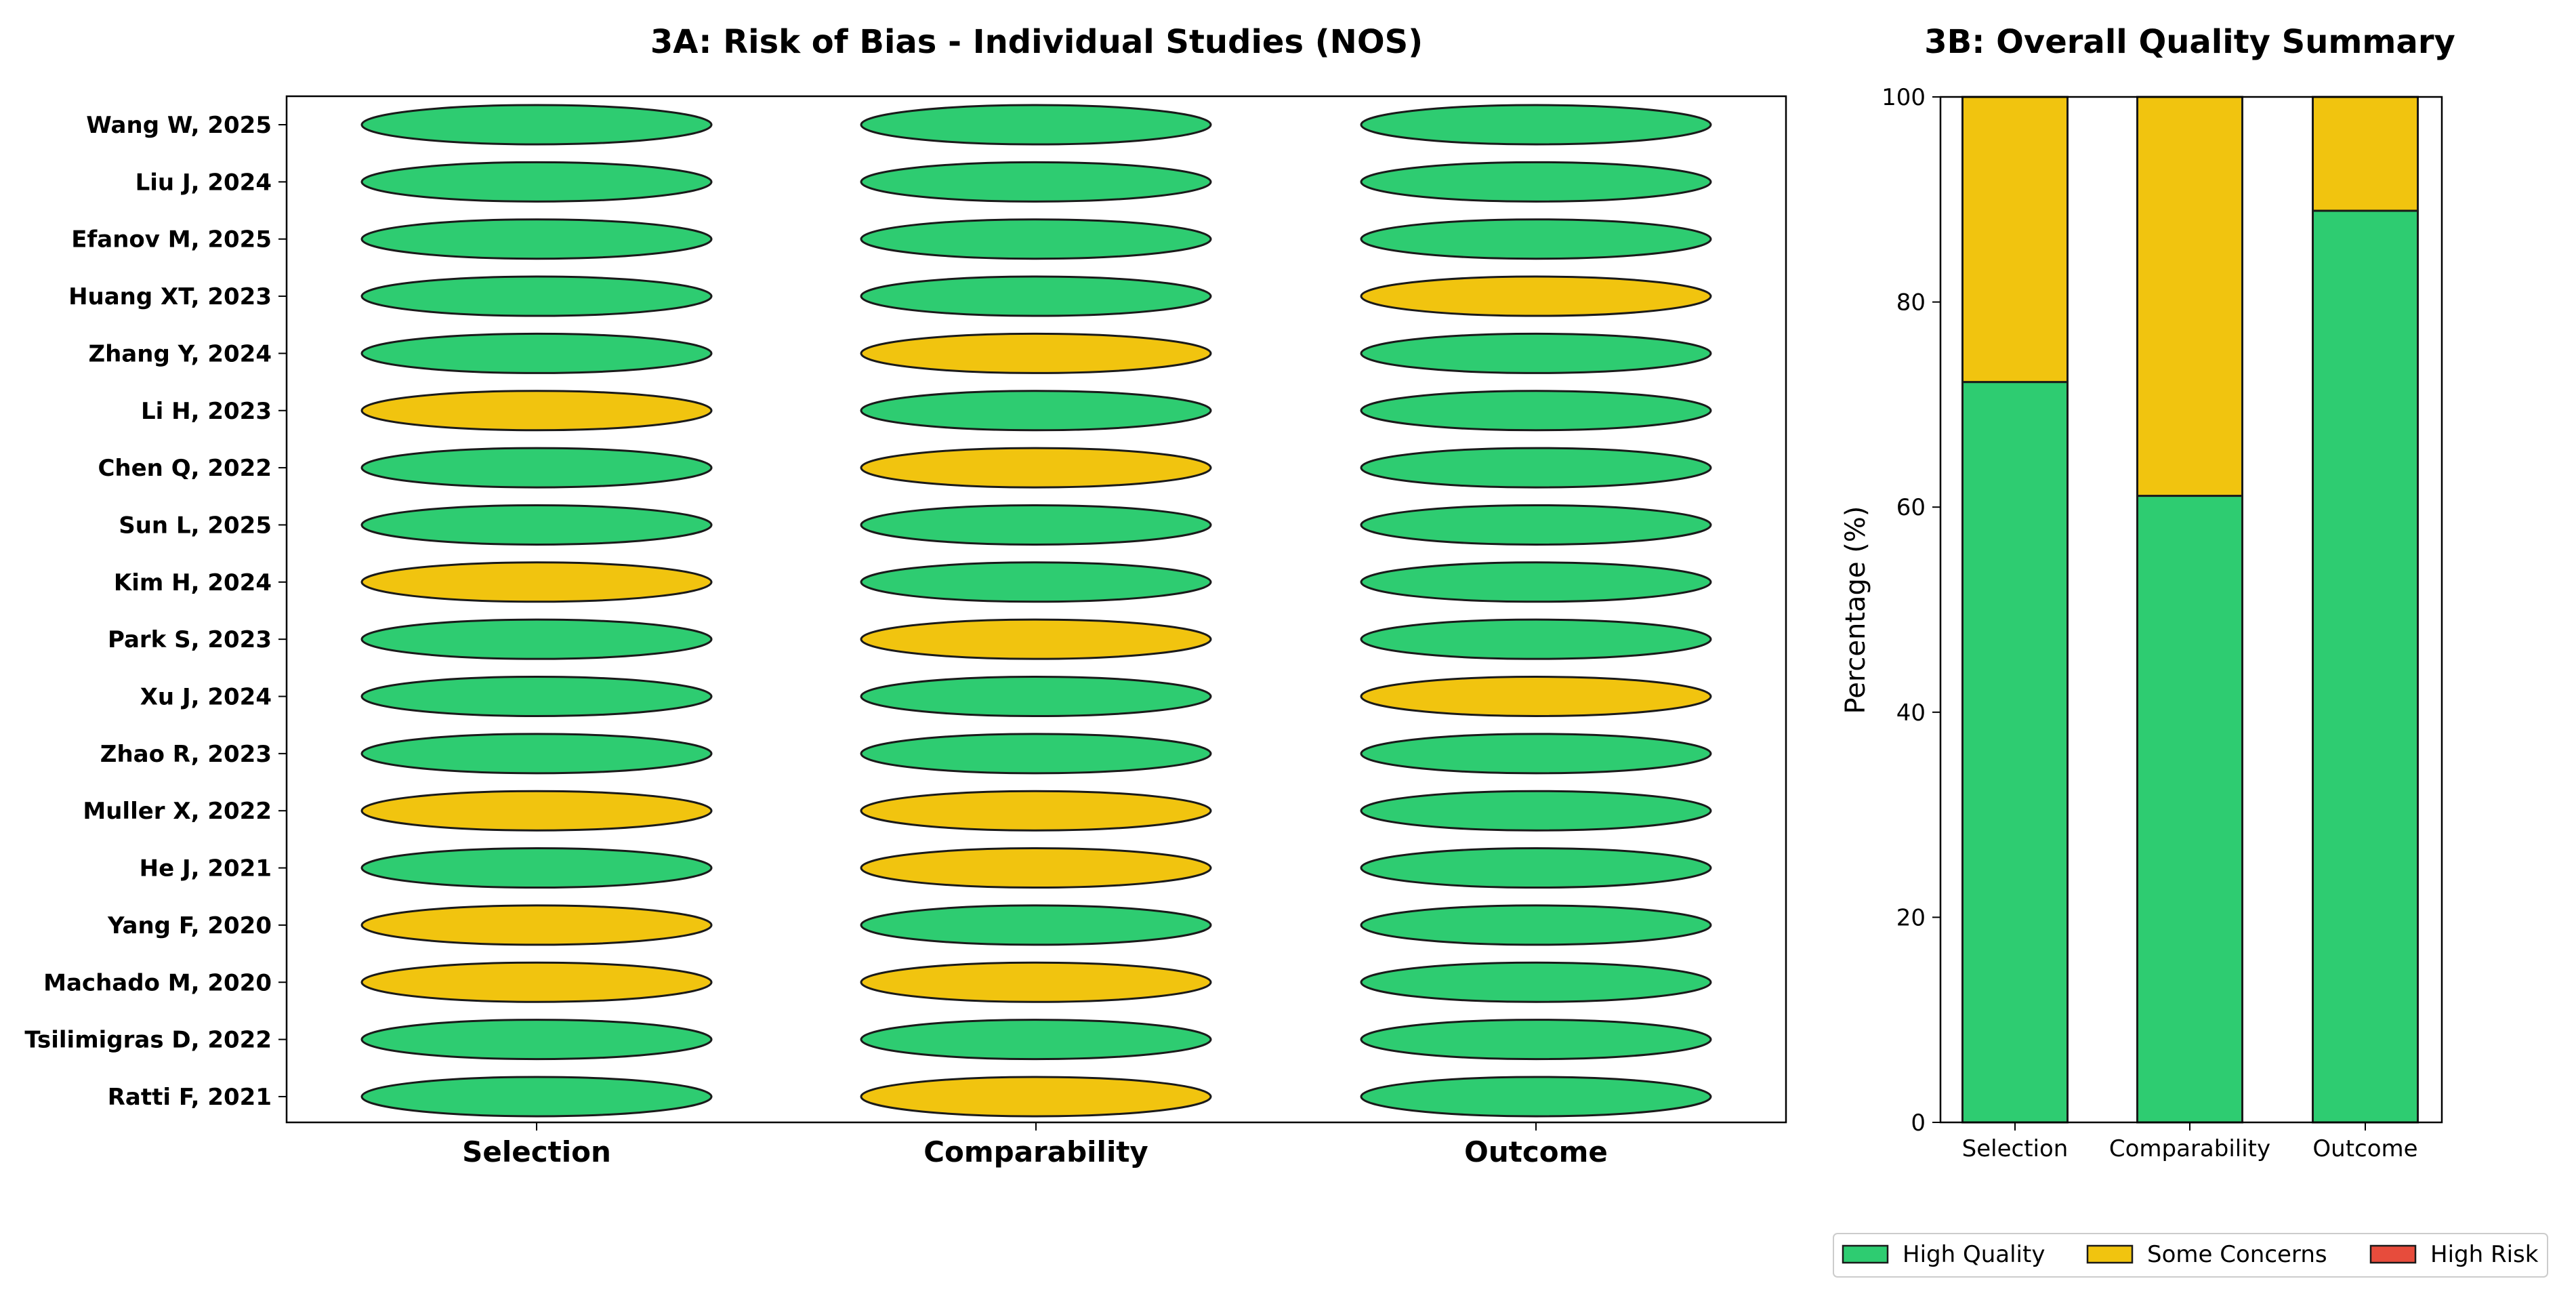 Image resolution: width=2576 pixels, height=1302 pixels. What do you see at coordinates (2015, 752) in the screenshot?
I see `bar-selection-high-quality` at bounding box center [2015, 752].